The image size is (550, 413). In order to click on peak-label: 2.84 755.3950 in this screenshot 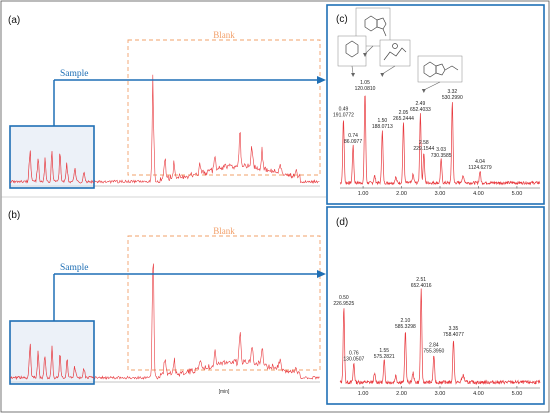, I will do `click(433, 348)`.